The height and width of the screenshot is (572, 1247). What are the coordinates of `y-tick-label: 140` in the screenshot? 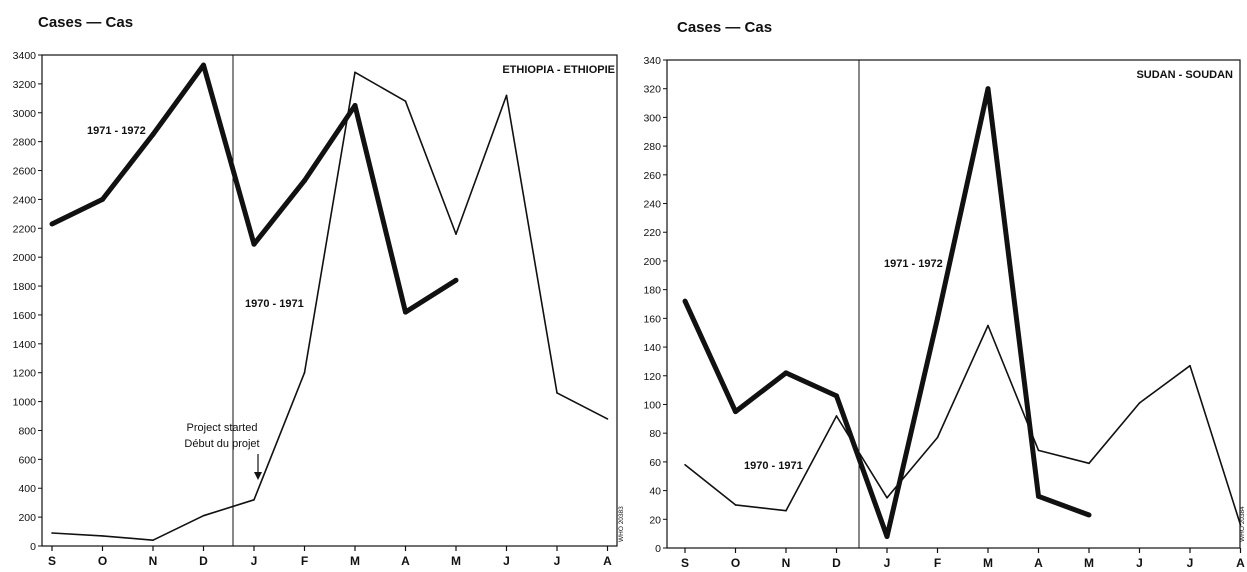 It's located at (652, 348).